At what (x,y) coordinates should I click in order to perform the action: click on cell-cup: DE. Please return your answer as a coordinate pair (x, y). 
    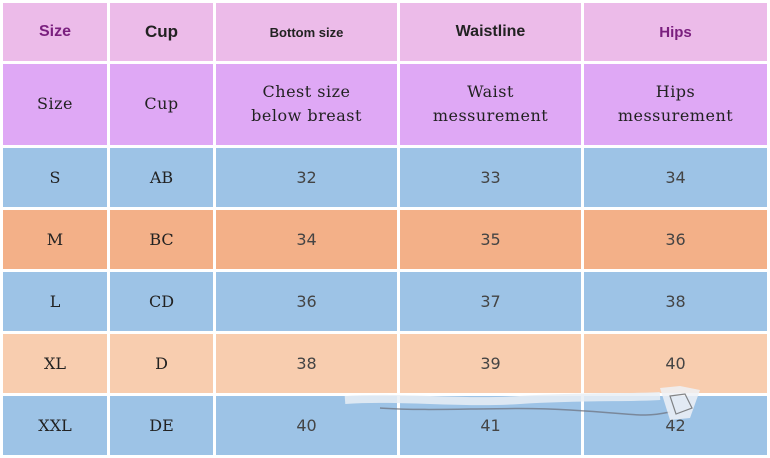
    Looking at the image, I should click on (161, 425).